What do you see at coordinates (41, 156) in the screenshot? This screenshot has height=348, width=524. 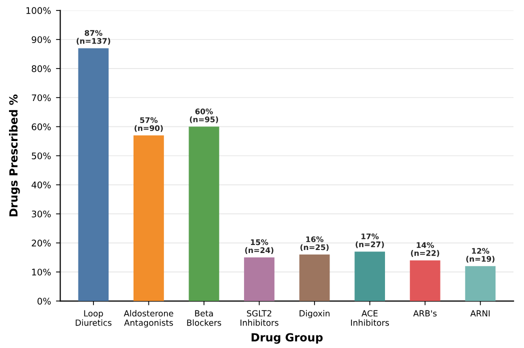 I see `y-tick-label: 50%` at bounding box center [41, 156].